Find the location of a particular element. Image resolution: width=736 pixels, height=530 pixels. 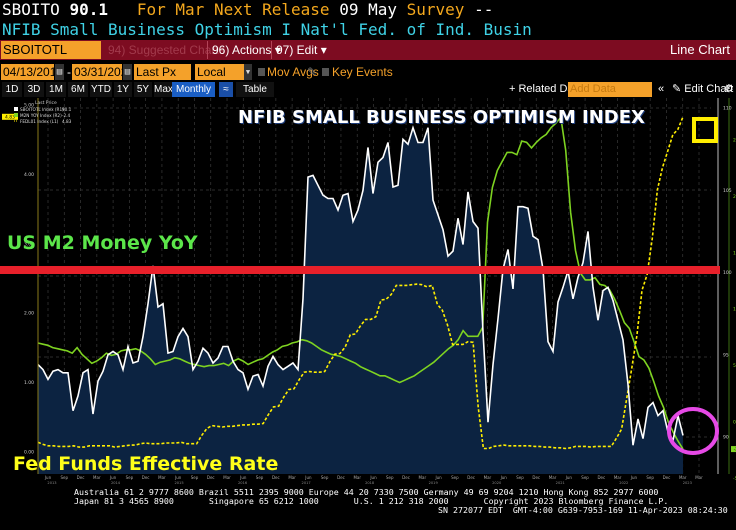

period-1d: 1D is located at coordinates (12, 89).